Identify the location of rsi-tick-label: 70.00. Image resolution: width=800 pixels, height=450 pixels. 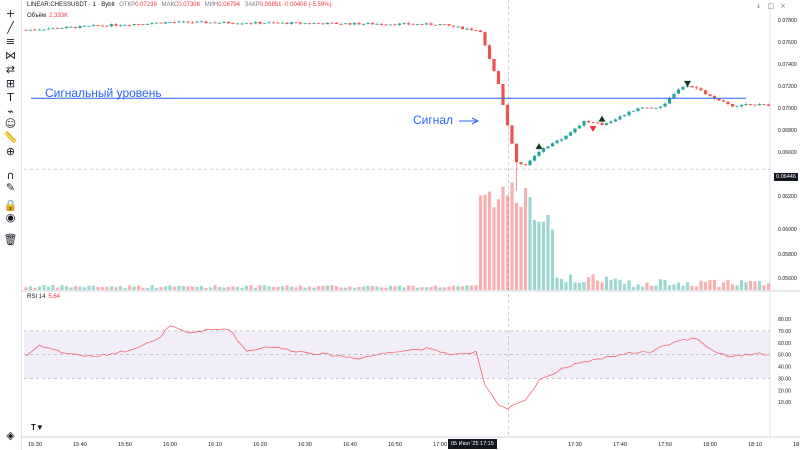
(784, 332).